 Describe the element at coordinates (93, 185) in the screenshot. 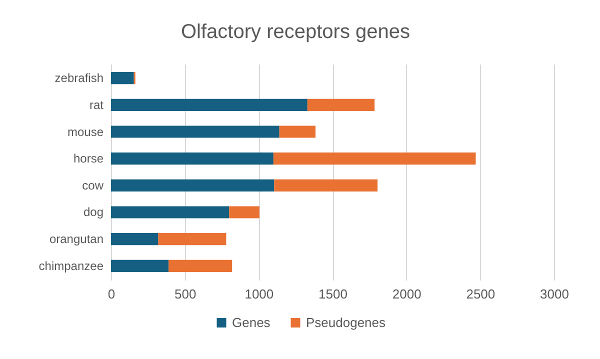

I see `y-tick-label: cow` at that location.